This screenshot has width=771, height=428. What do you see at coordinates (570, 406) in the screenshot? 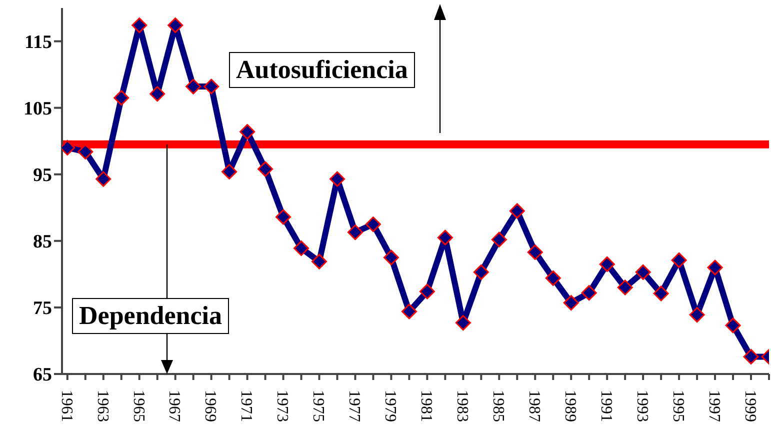
I see `x-tick-label: 1989` at bounding box center [570, 406].